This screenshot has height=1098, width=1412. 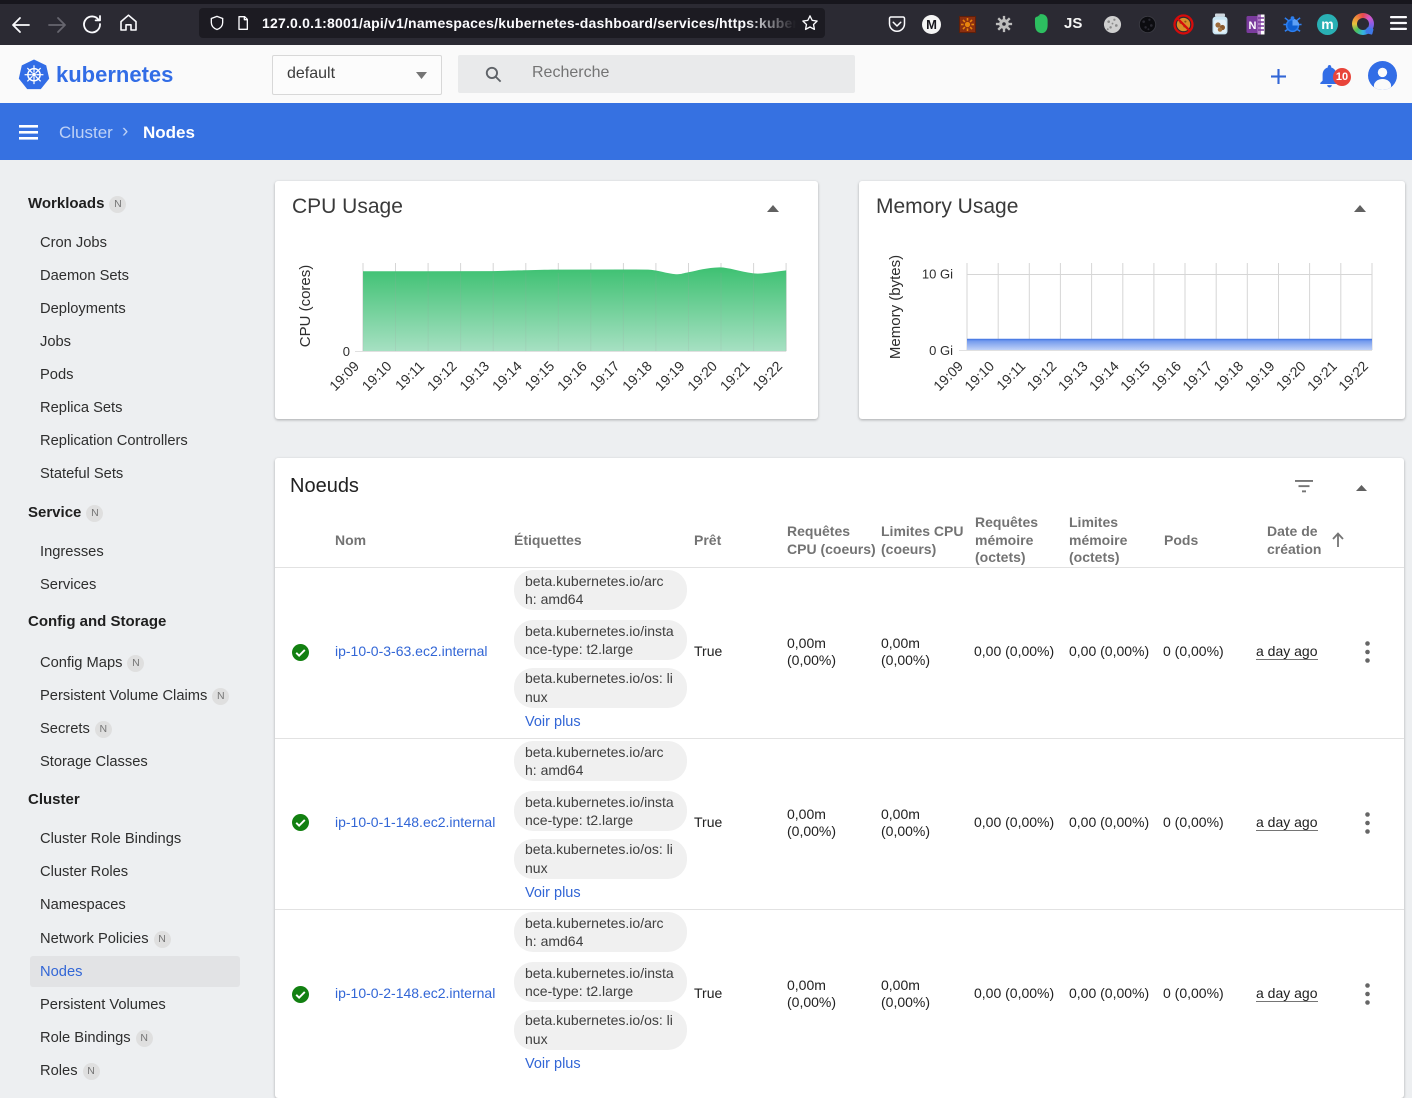 What do you see at coordinates (937, 274) in the screenshot?
I see `svg-text: 10 Gi` at bounding box center [937, 274].